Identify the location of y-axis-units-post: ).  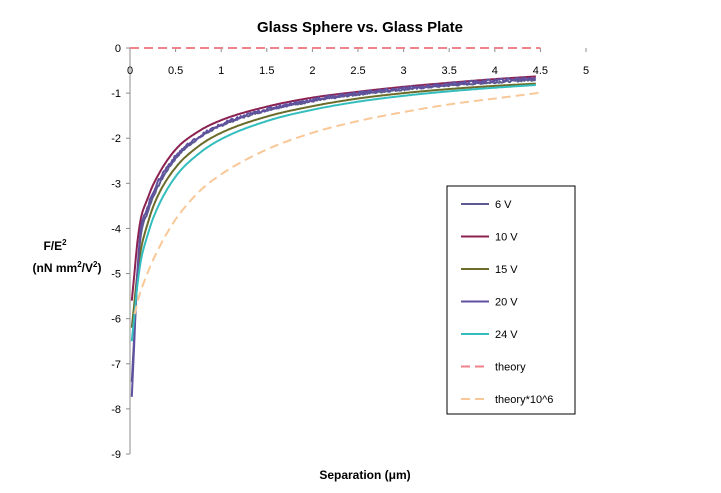
(99, 268).